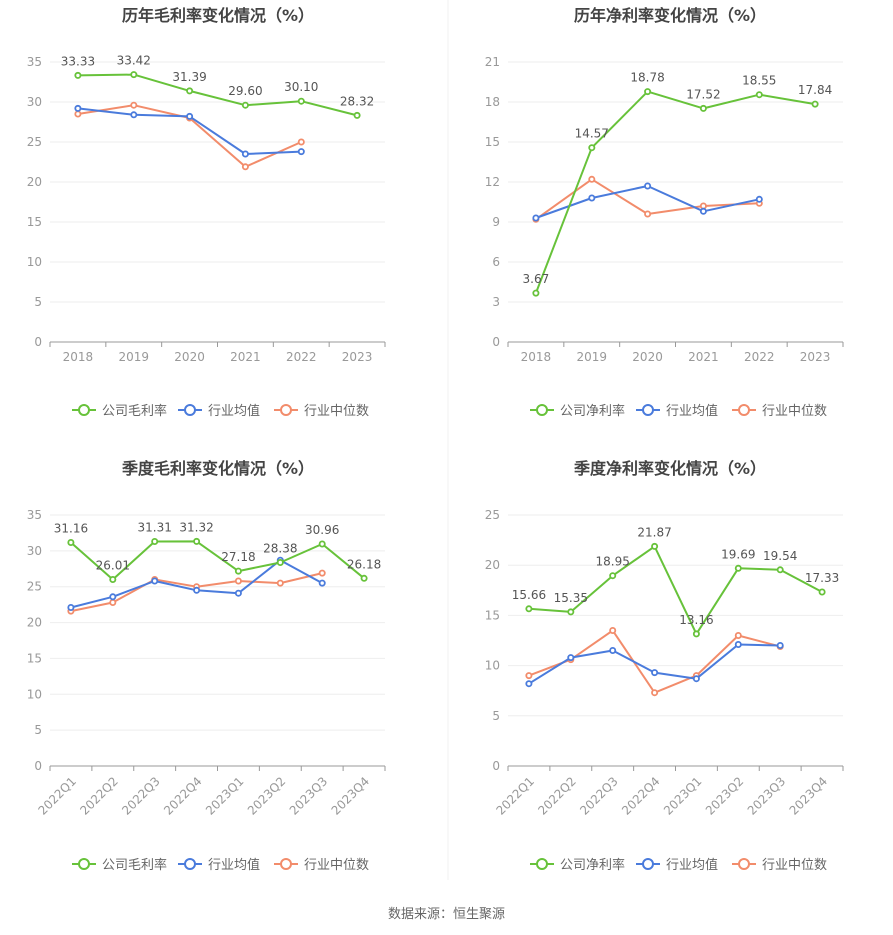 This screenshot has width=893, height=935. Describe the element at coordinates (301, 87) in the screenshot. I see `data-label: 30.10` at that location.